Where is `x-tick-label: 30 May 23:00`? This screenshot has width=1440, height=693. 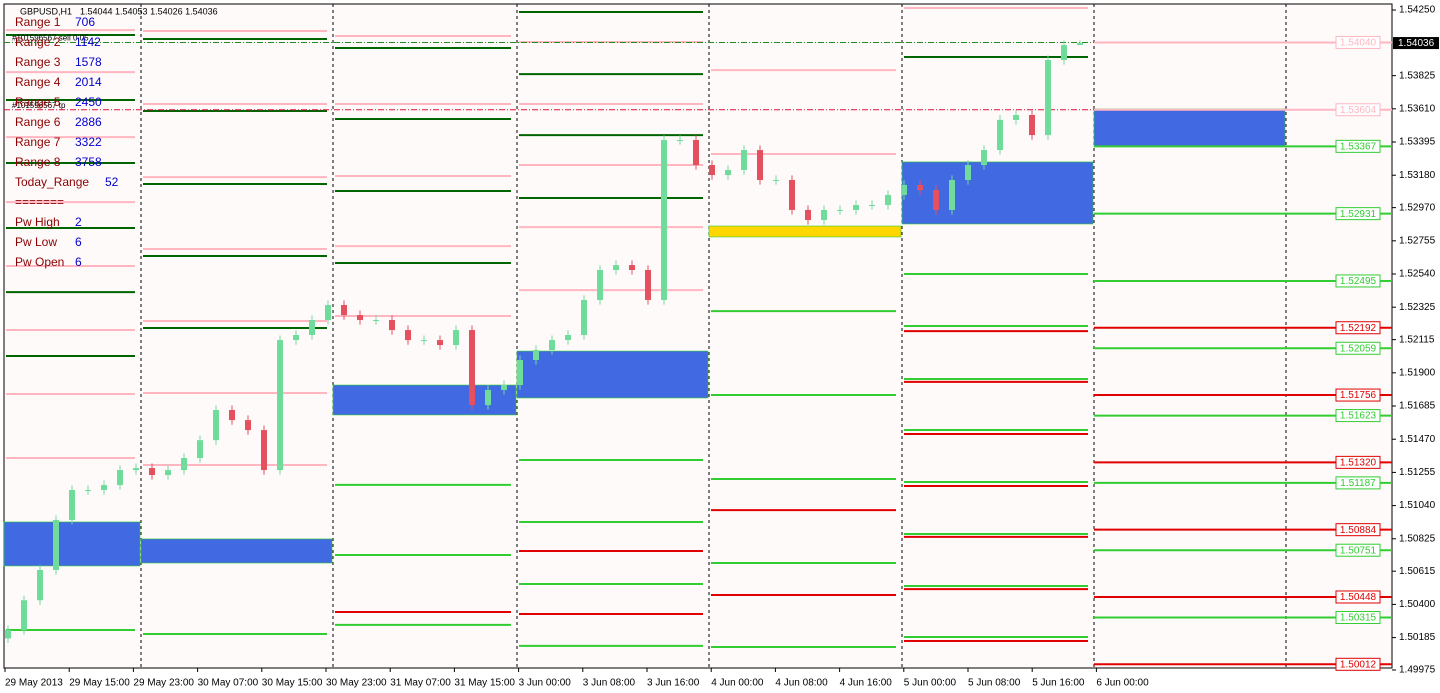 x-tick-label: 30 May 23:00 is located at coordinates (356, 683).